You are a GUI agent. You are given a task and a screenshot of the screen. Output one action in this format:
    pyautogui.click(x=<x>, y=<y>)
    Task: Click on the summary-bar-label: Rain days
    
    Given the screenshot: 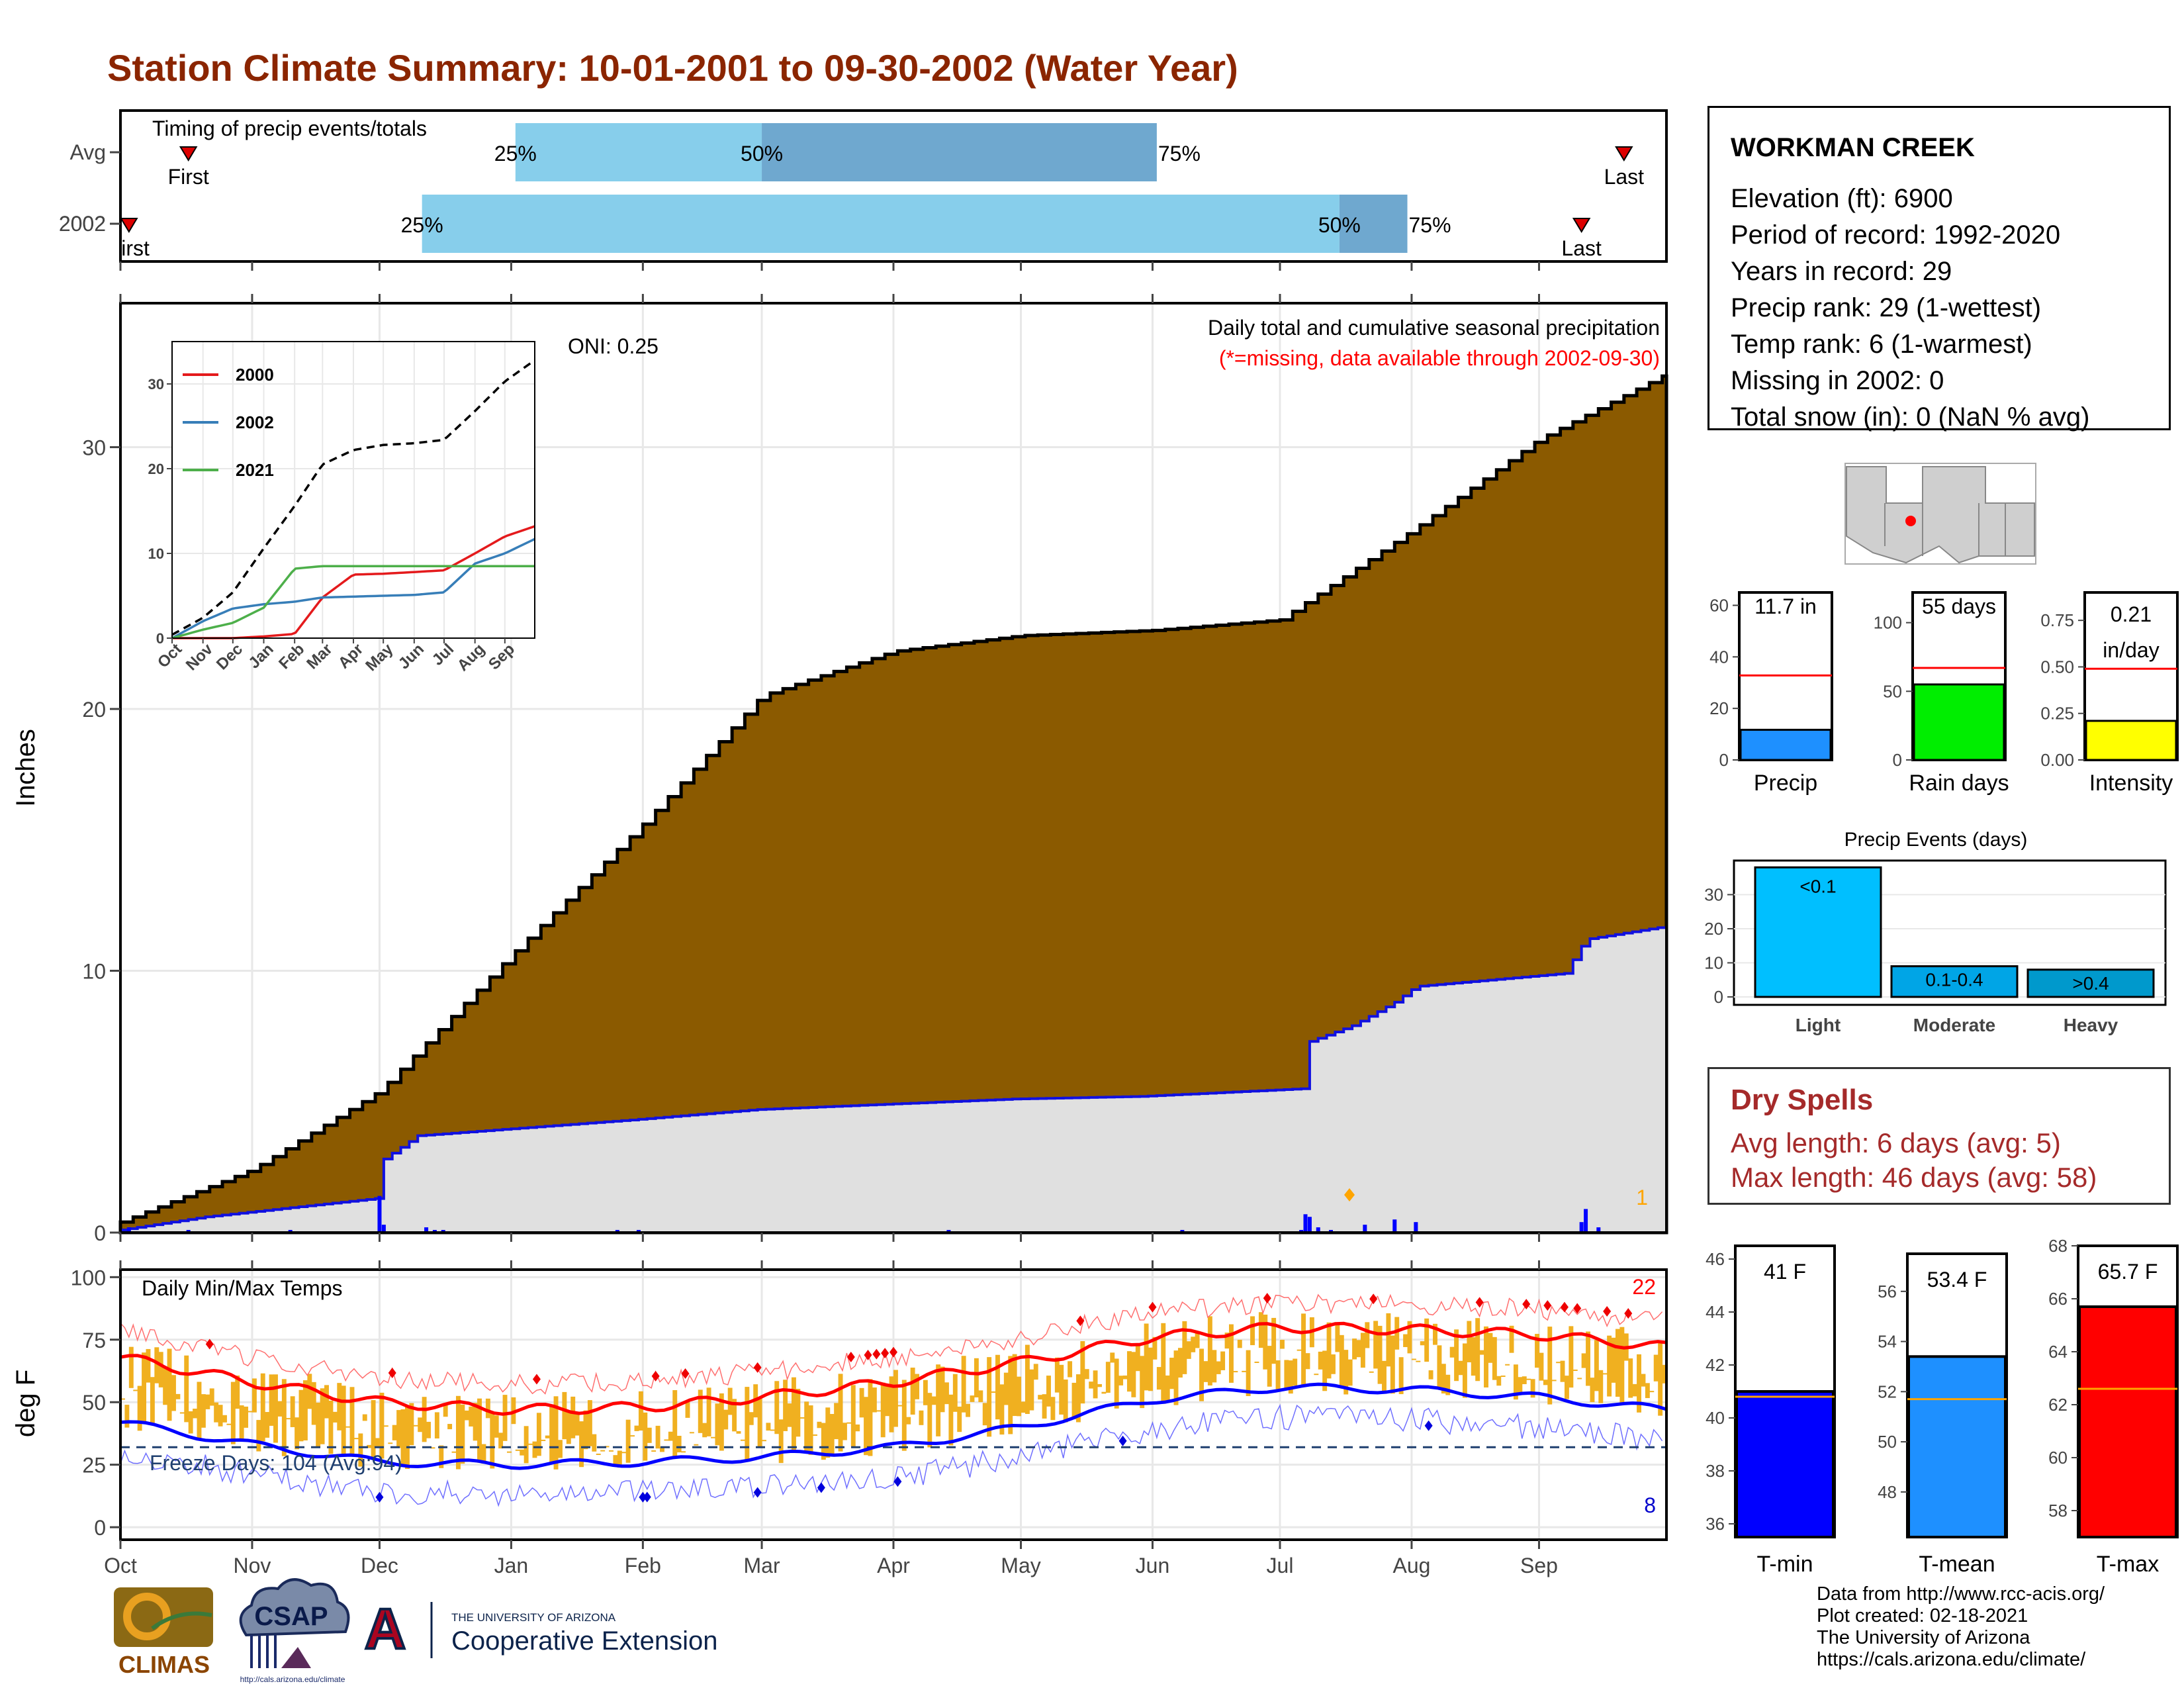 What is the action you would take?
    pyautogui.click(x=1959, y=783)
    